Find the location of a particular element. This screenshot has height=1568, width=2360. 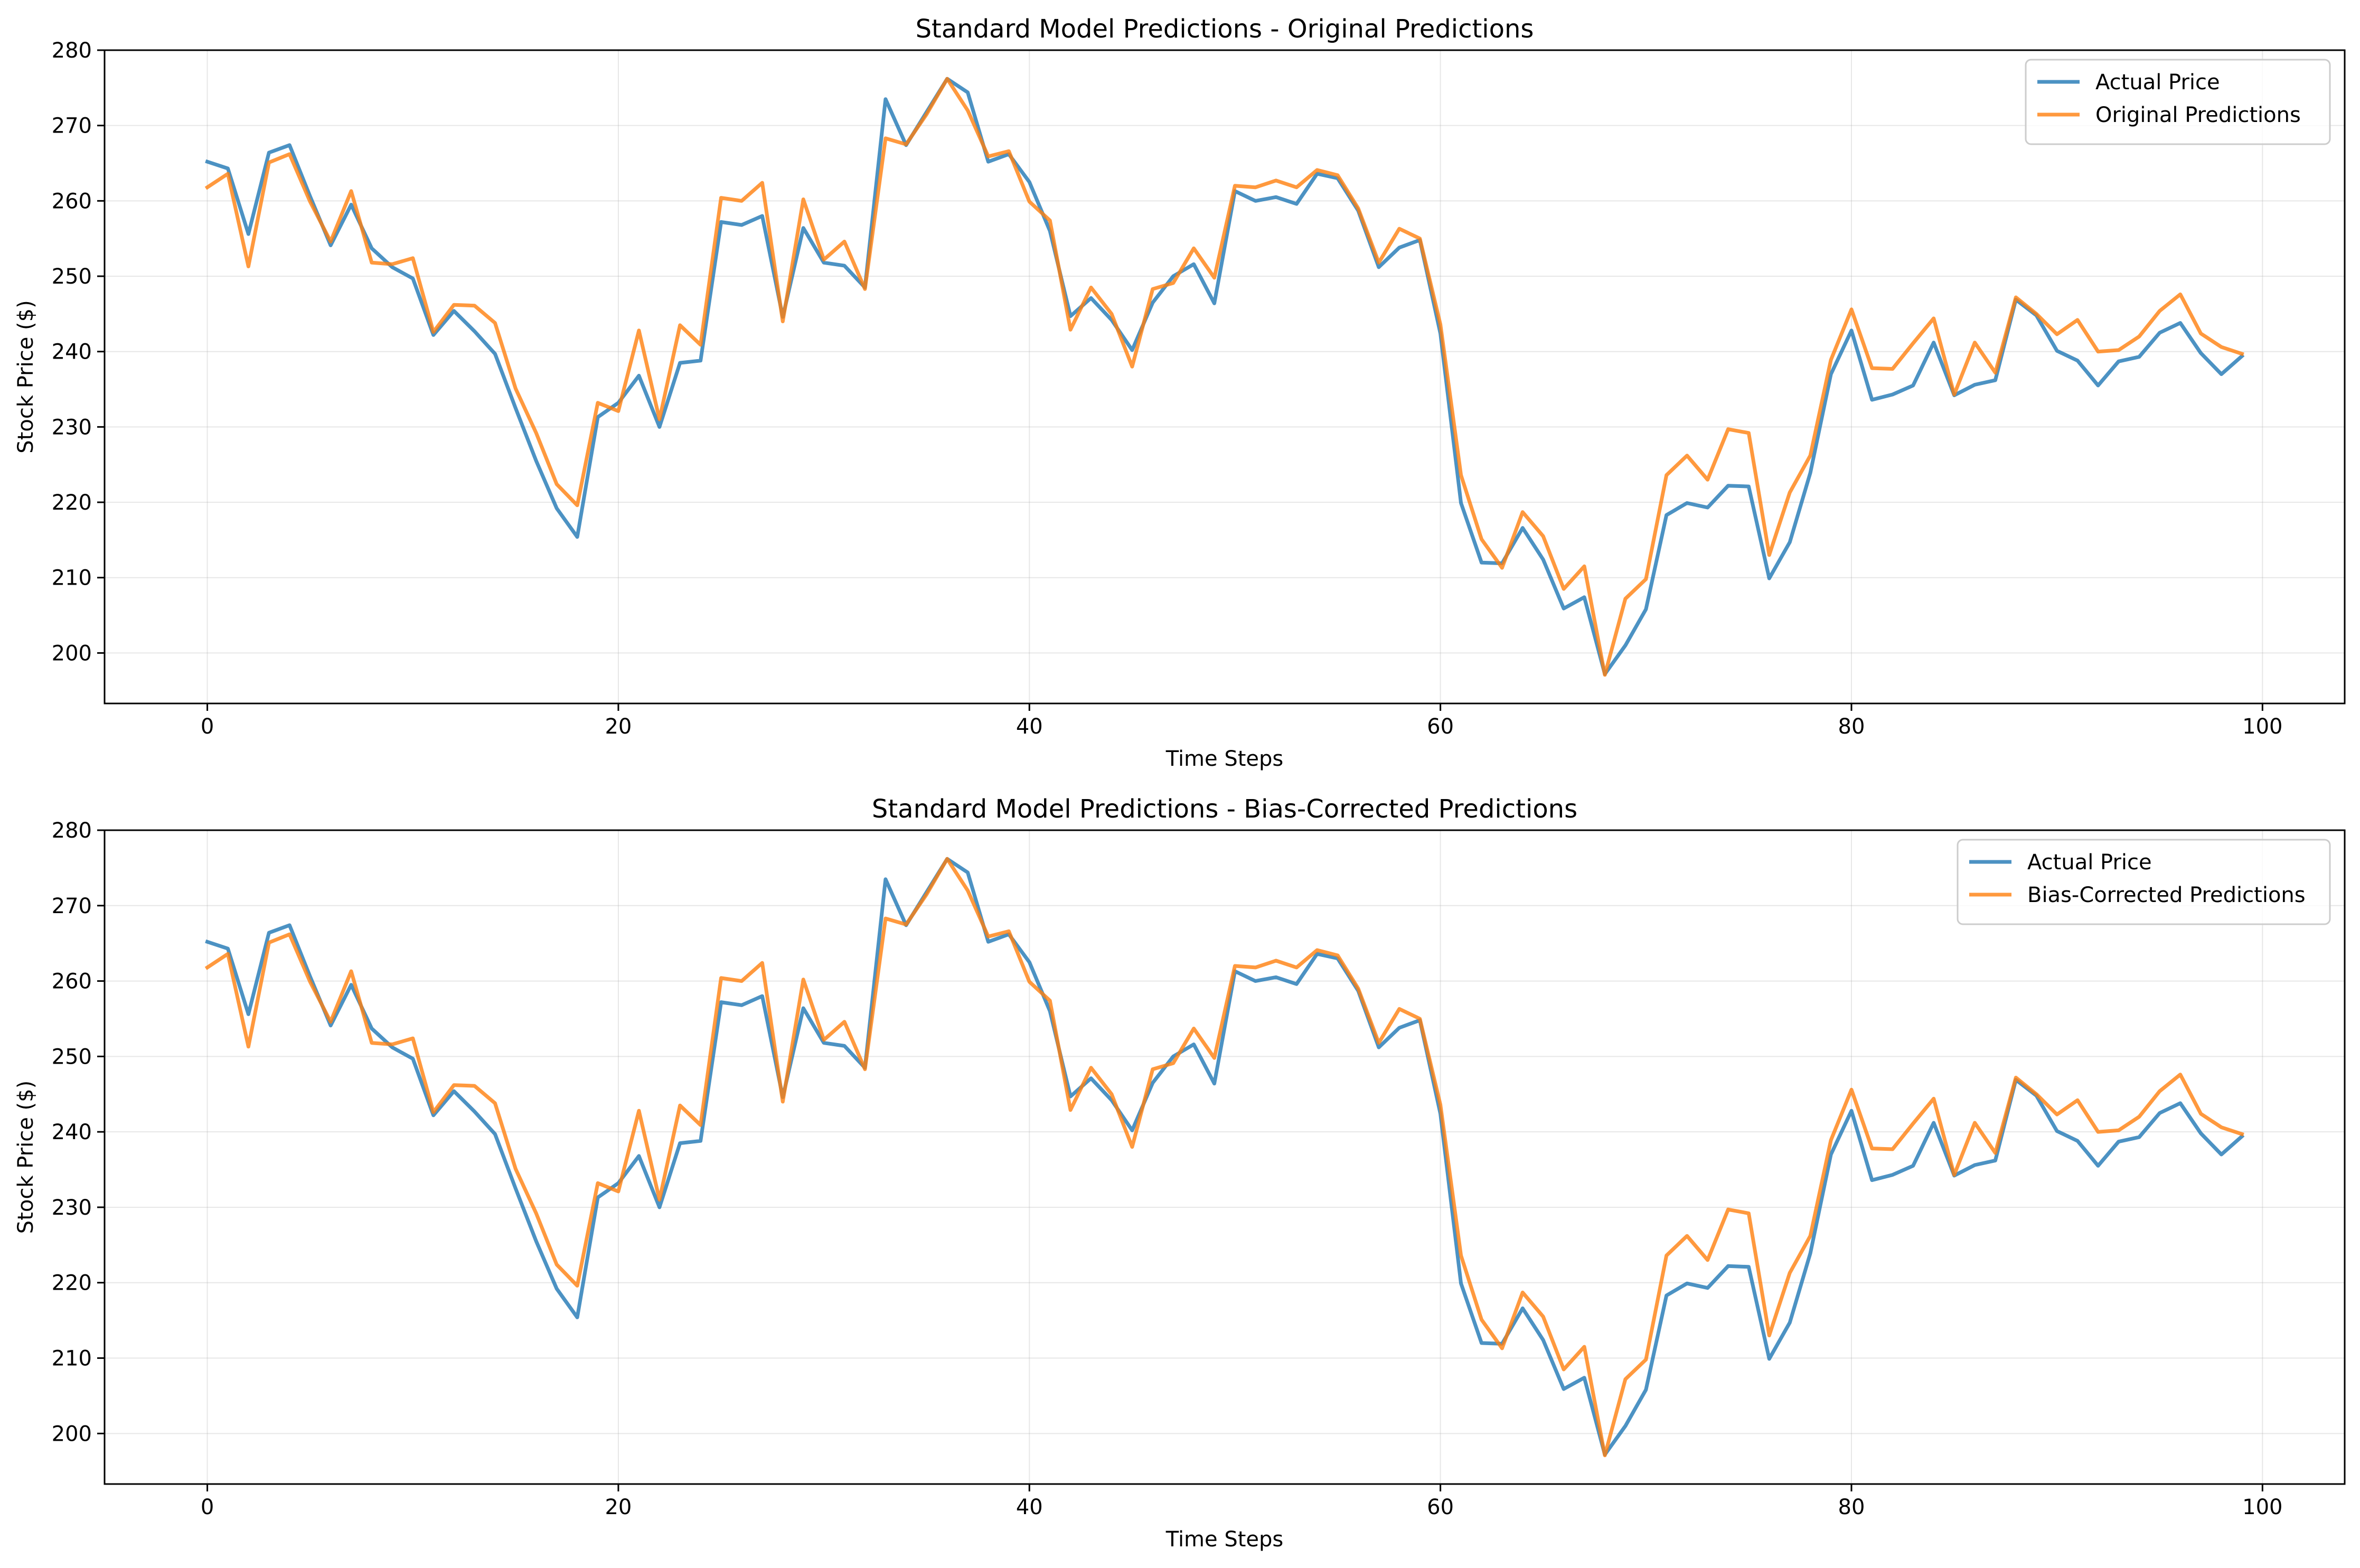

legend-label: Bias-Corrected Predictions is located at coordinates (2166, 895).